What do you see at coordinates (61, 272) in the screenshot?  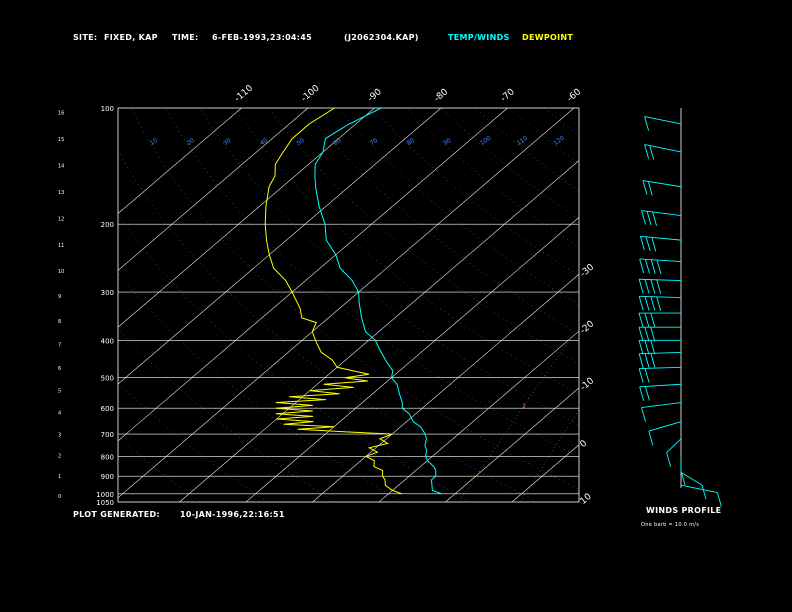 I see `height-tick-10: 10` at bounding box center [61, 272].